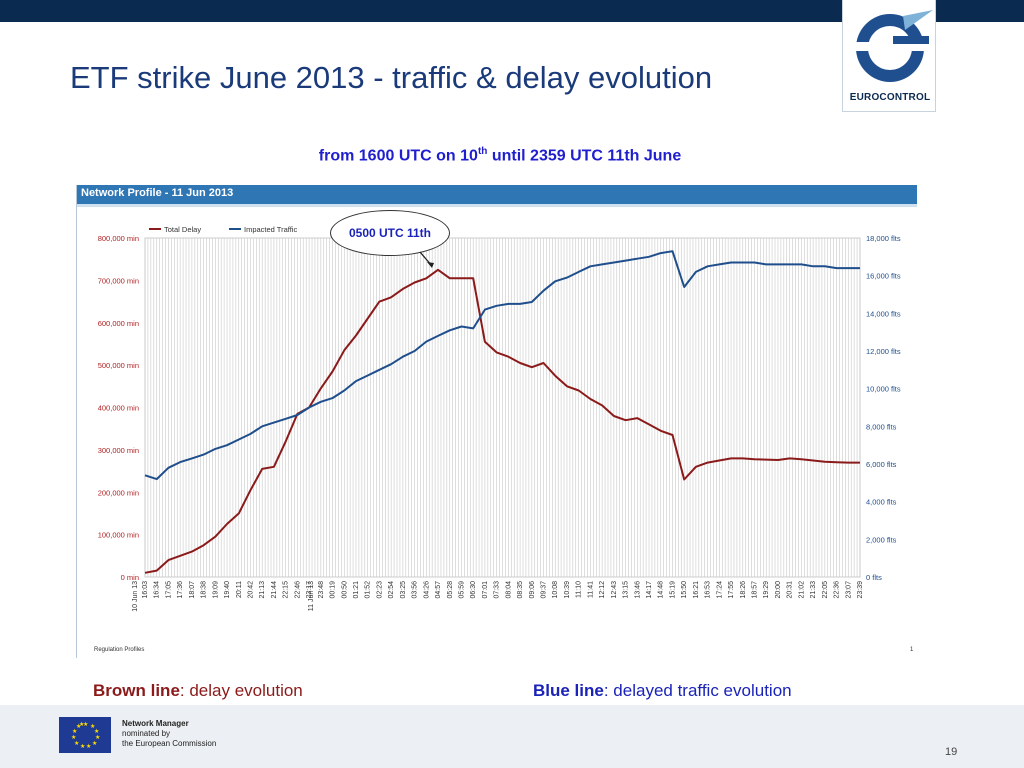  I want to click on y-right-tick-label: 0 flts, so click(874, 577).